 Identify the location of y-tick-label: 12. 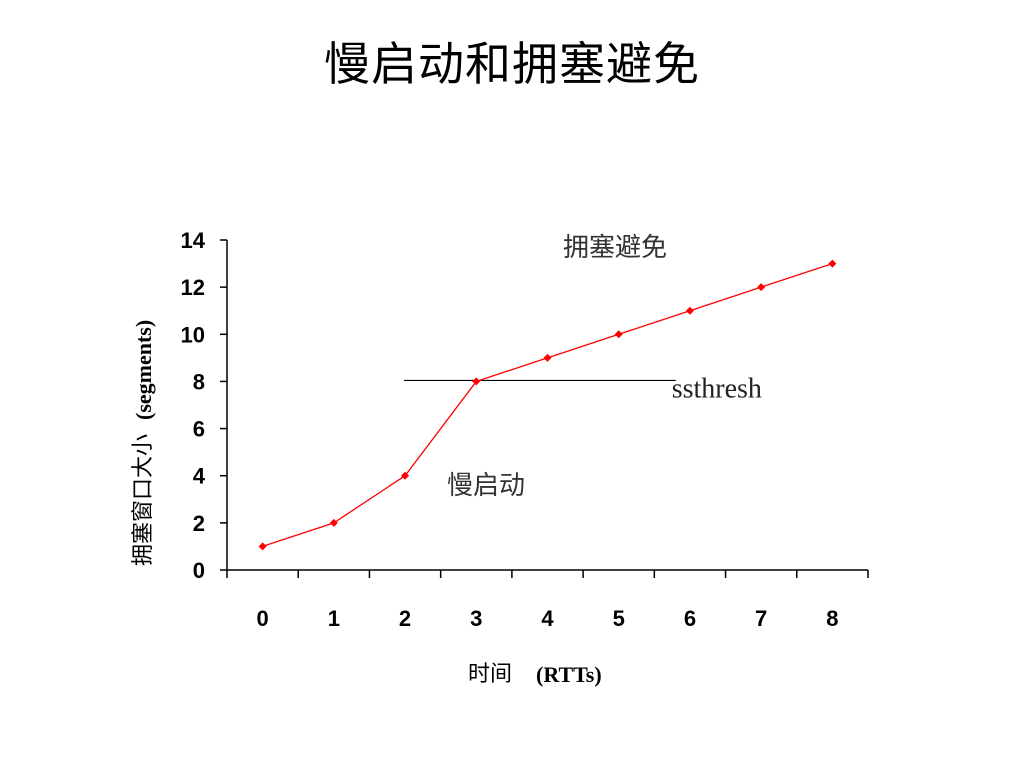
(193, 287).